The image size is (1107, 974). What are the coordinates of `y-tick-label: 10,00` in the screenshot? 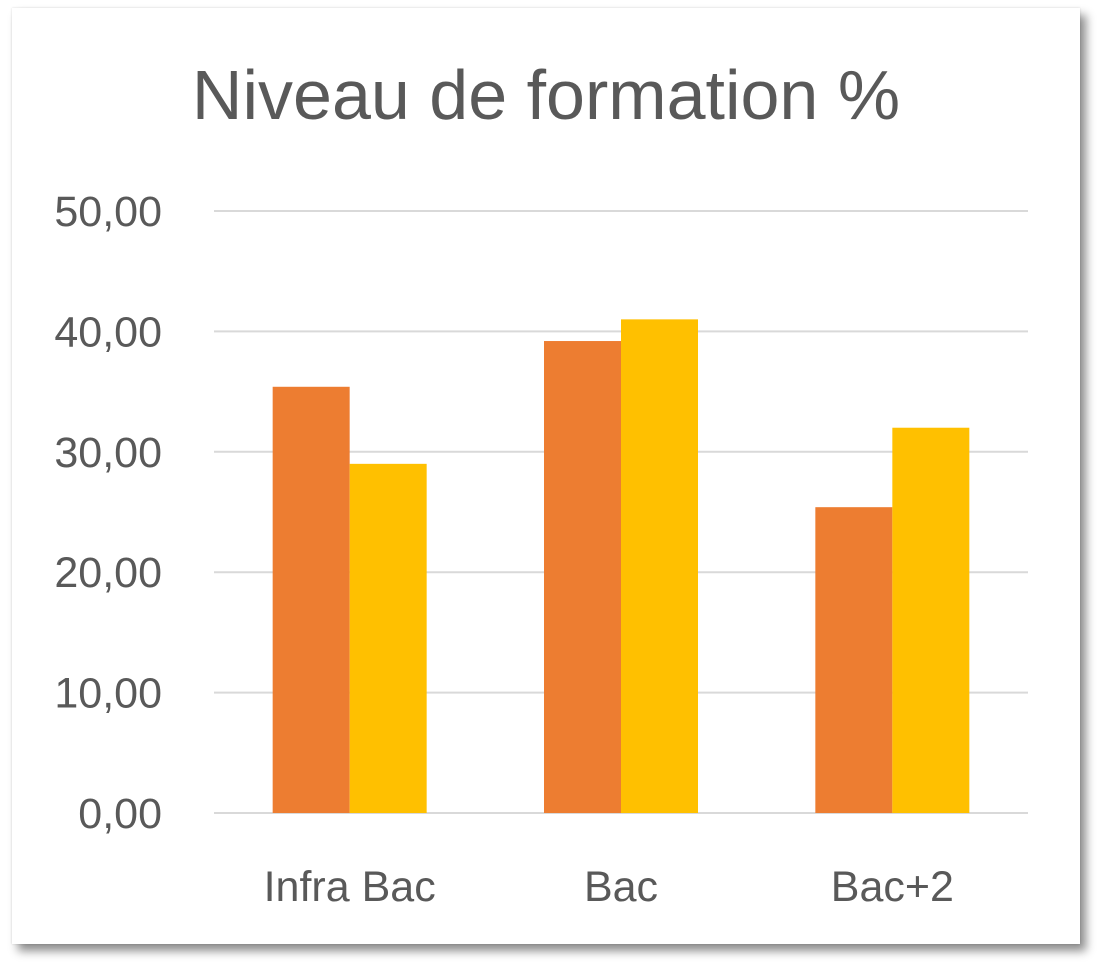 It's located at (108, 694).